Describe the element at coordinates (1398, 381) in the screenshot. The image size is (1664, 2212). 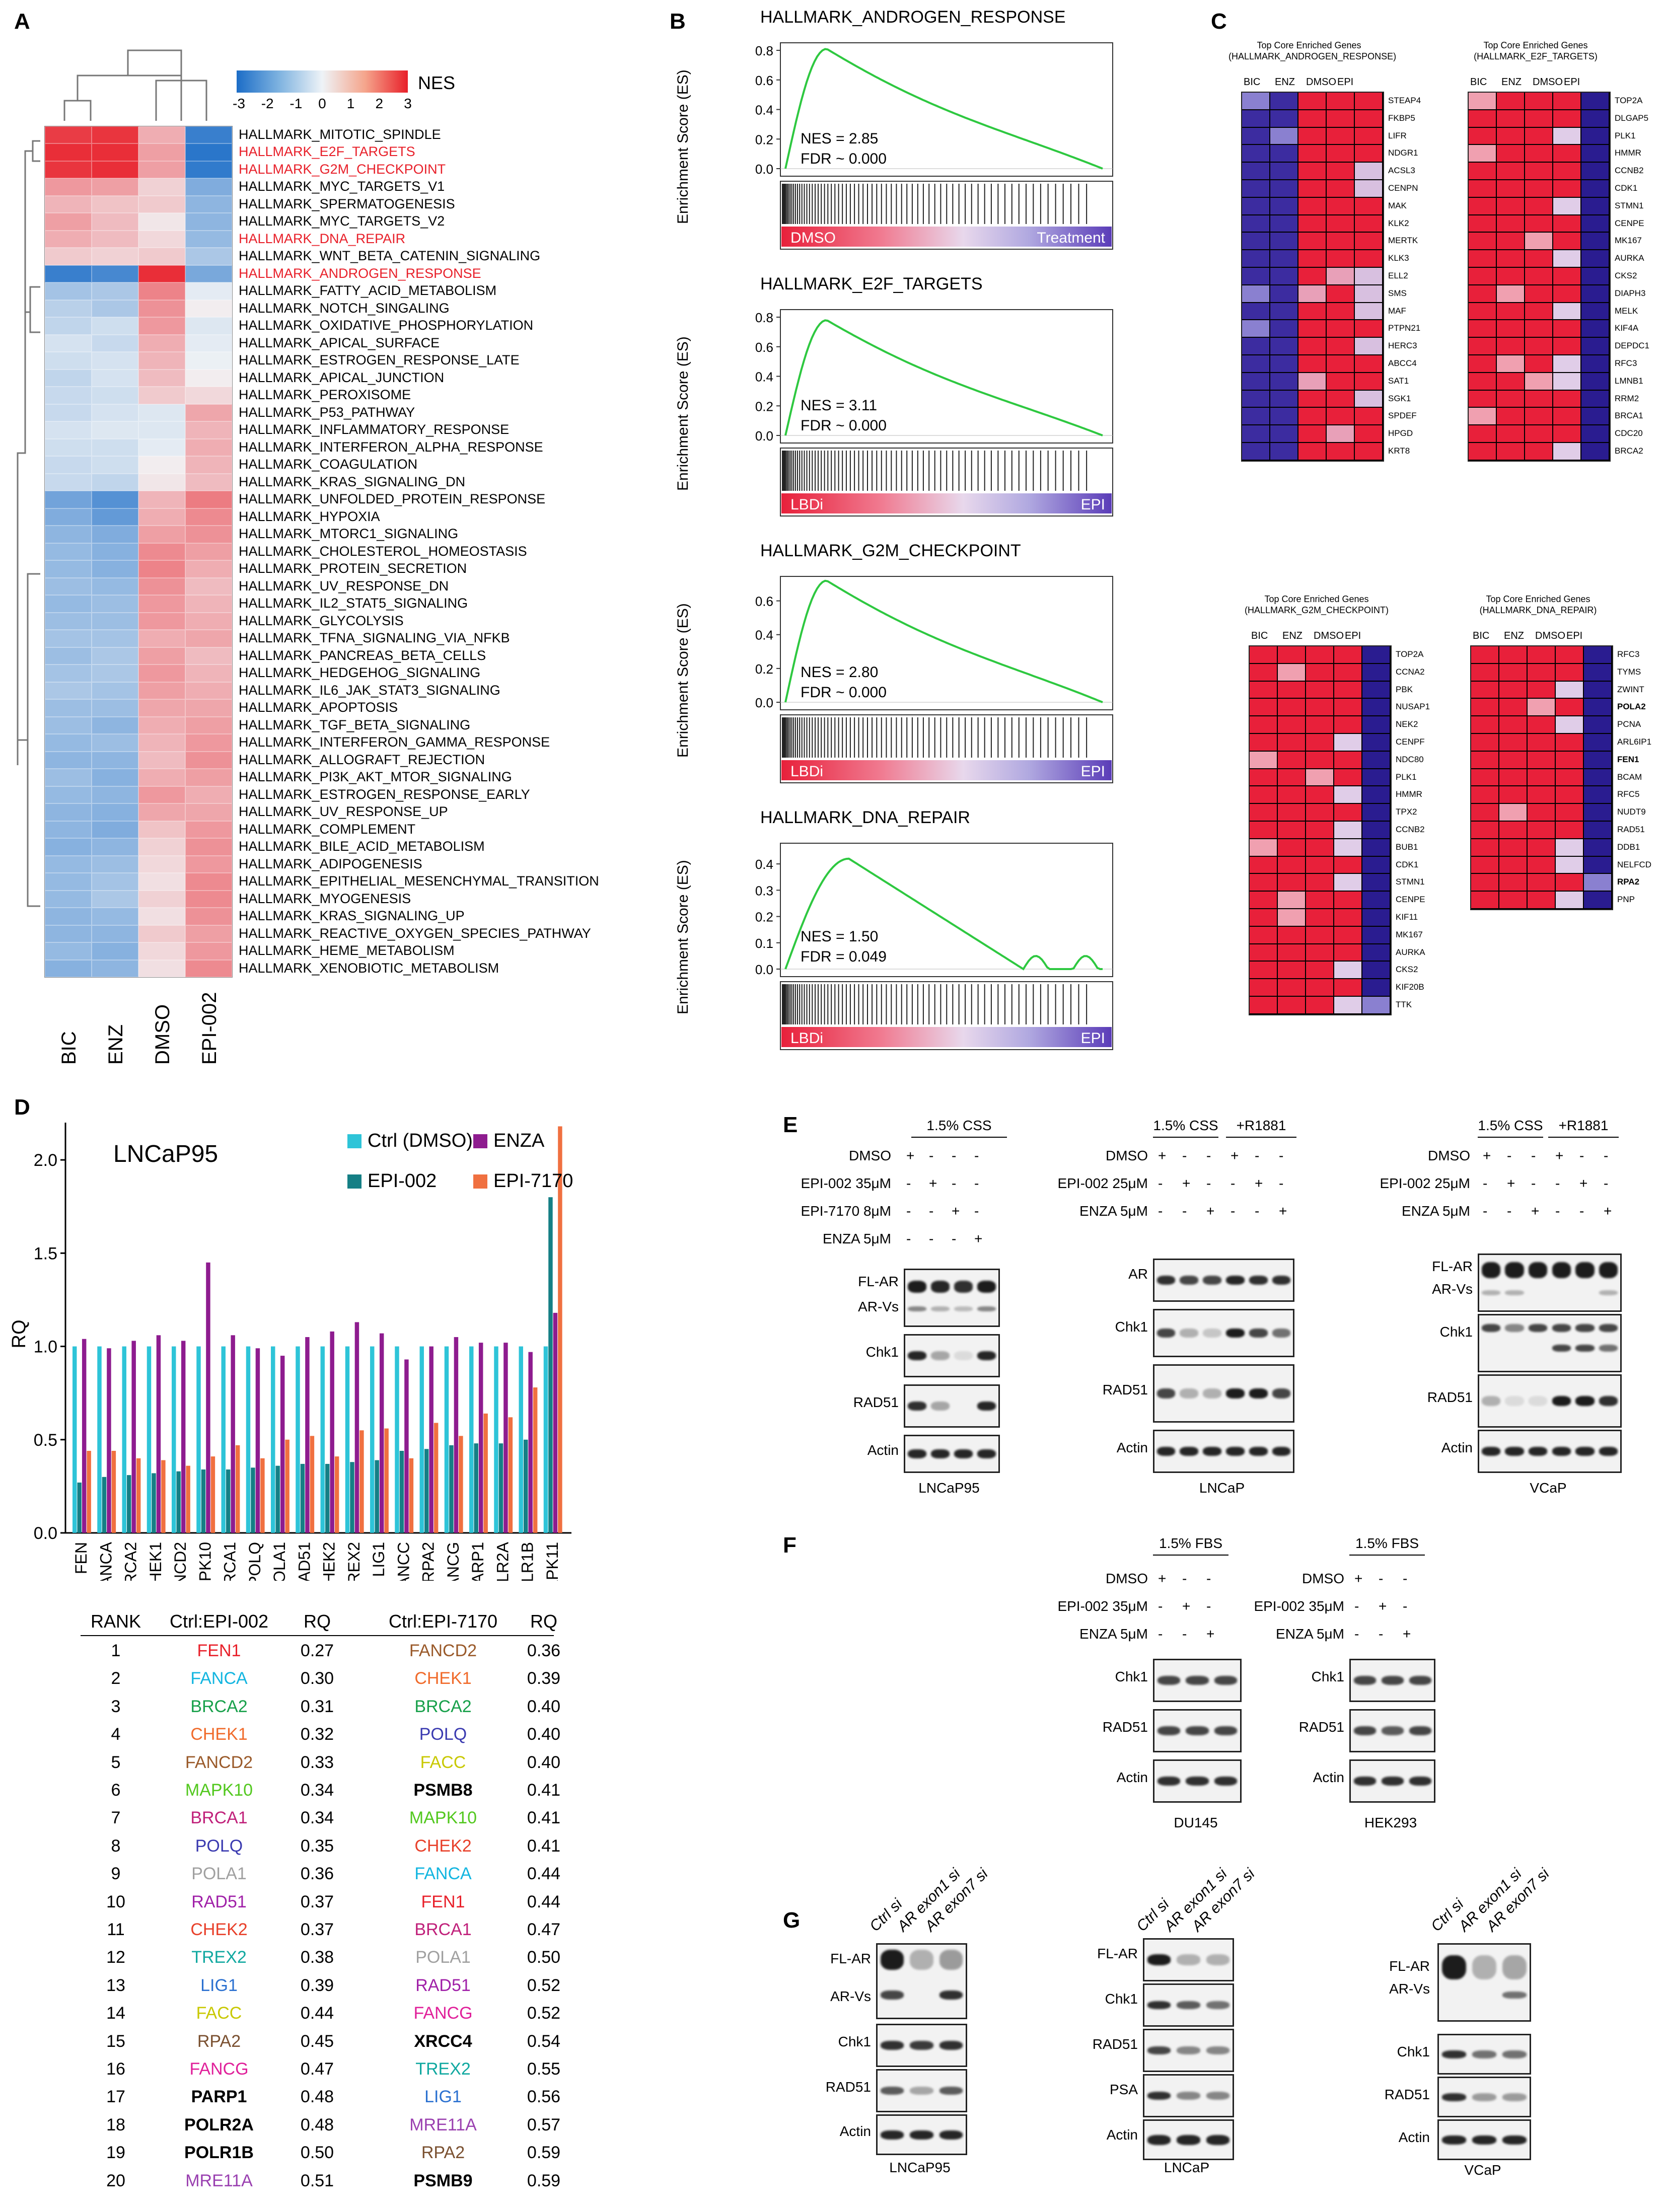
I see `core-gene-label: SAT1` at that location.